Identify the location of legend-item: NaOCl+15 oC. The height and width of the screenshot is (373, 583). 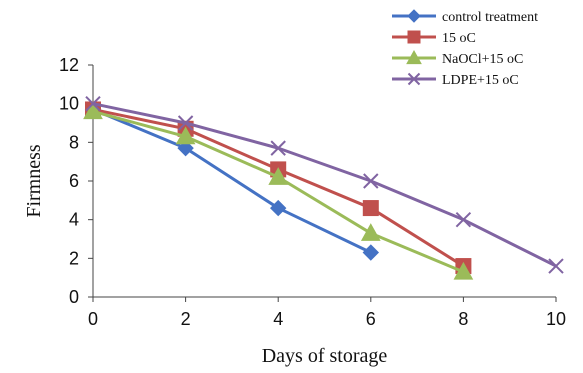
(457, 58).